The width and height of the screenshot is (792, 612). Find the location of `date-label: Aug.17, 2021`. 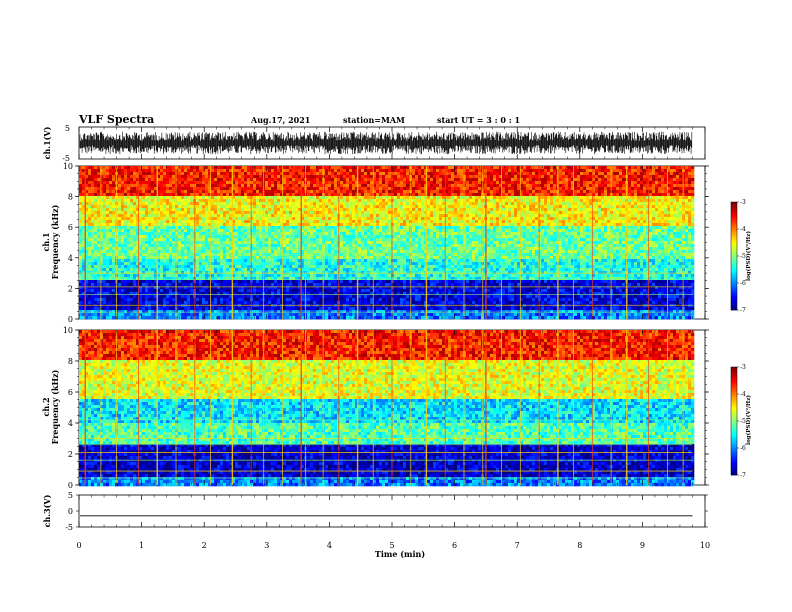

date-label: Aug.17, 2021 is located at coordinates (280, 120).